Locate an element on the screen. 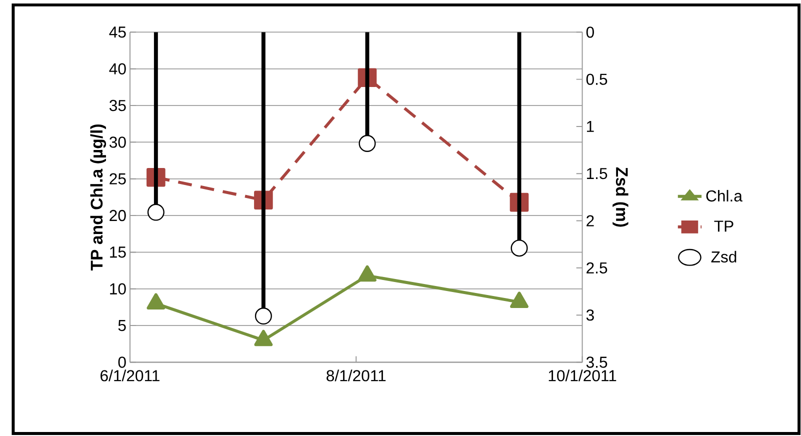 This screenshot has height=436, width=801. legend-label: Zsd is located at coordinates (723, 256).